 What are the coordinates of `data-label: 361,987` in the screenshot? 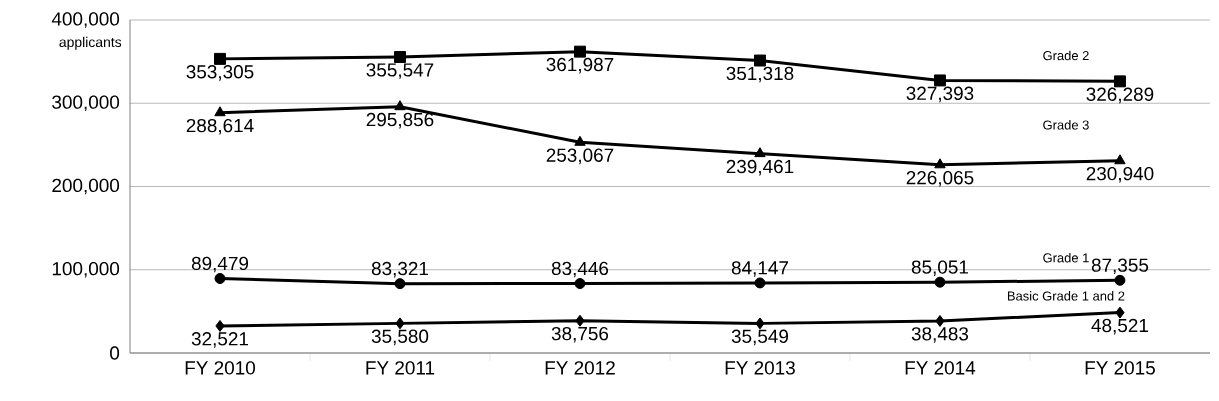 It's located at (580, 65).